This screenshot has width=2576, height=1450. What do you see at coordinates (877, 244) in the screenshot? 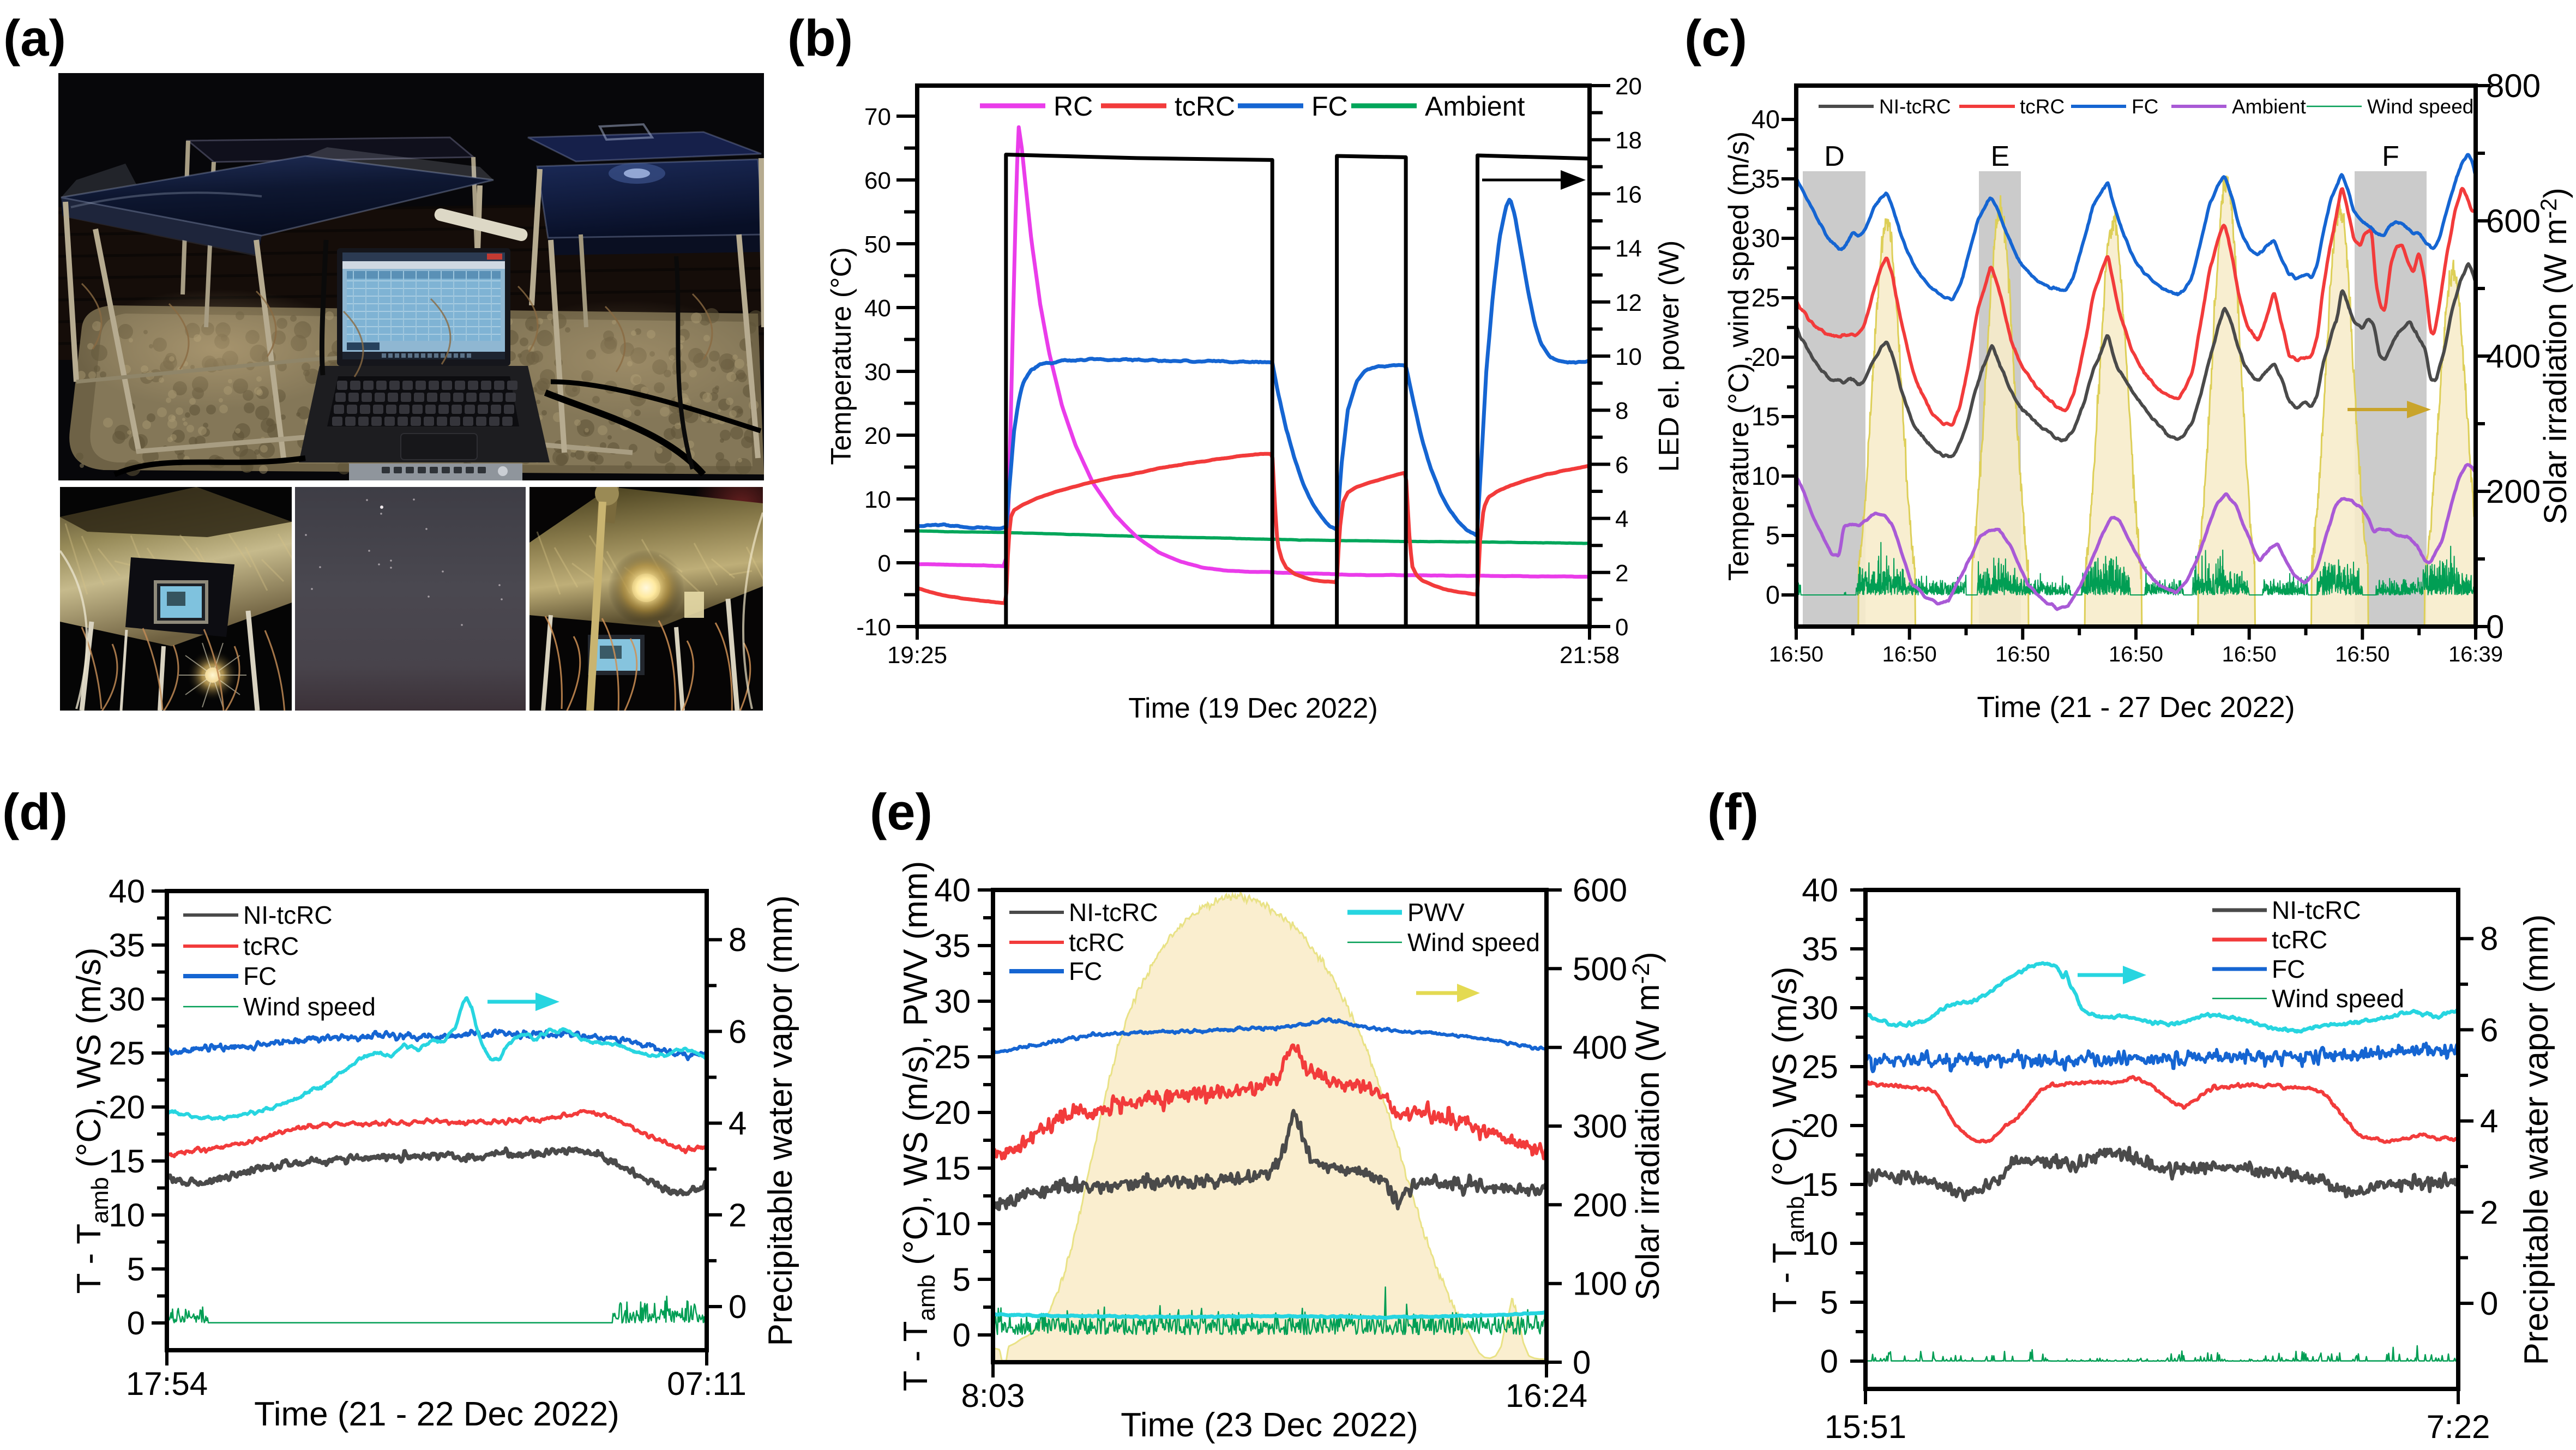
I see `svg-text: 50` at bounding box center [877, 244].